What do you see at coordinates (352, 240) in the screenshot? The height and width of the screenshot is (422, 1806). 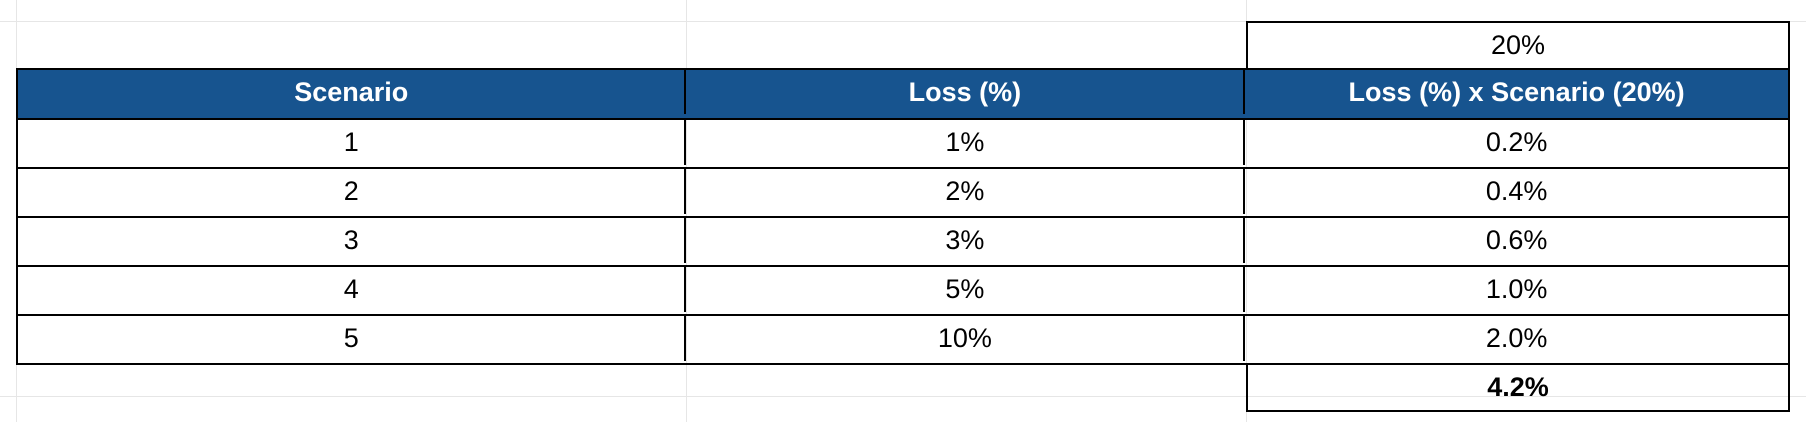 I see `scenario-cell: 3` at bounding box center [352, 240].